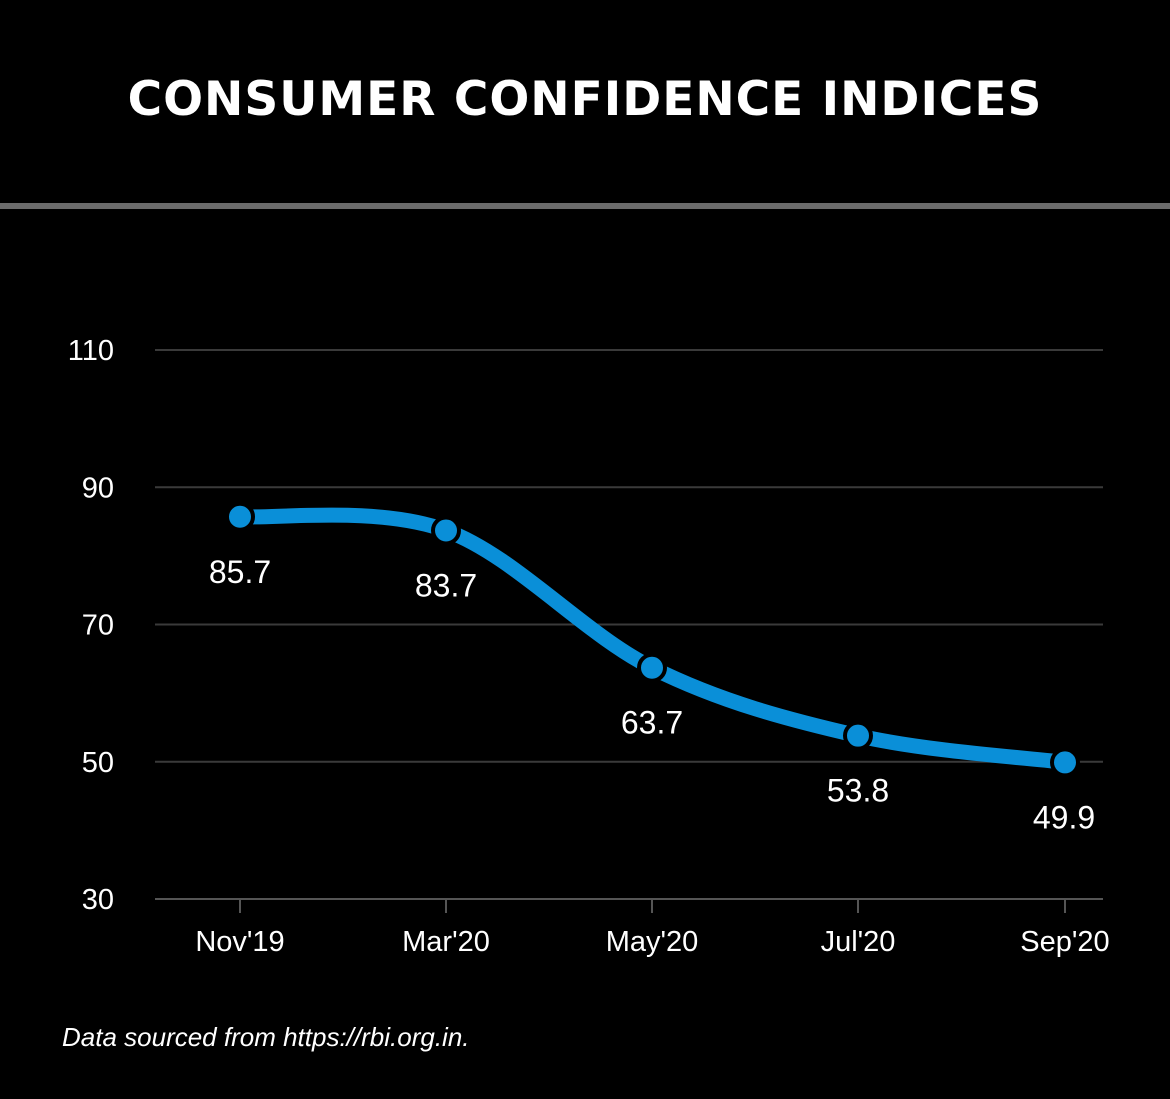 This screenshot has width=1170, height=1099. Describe the element at coordinates (98, 626) in the screenshot. I see `y-tick-label: 70` at that location.